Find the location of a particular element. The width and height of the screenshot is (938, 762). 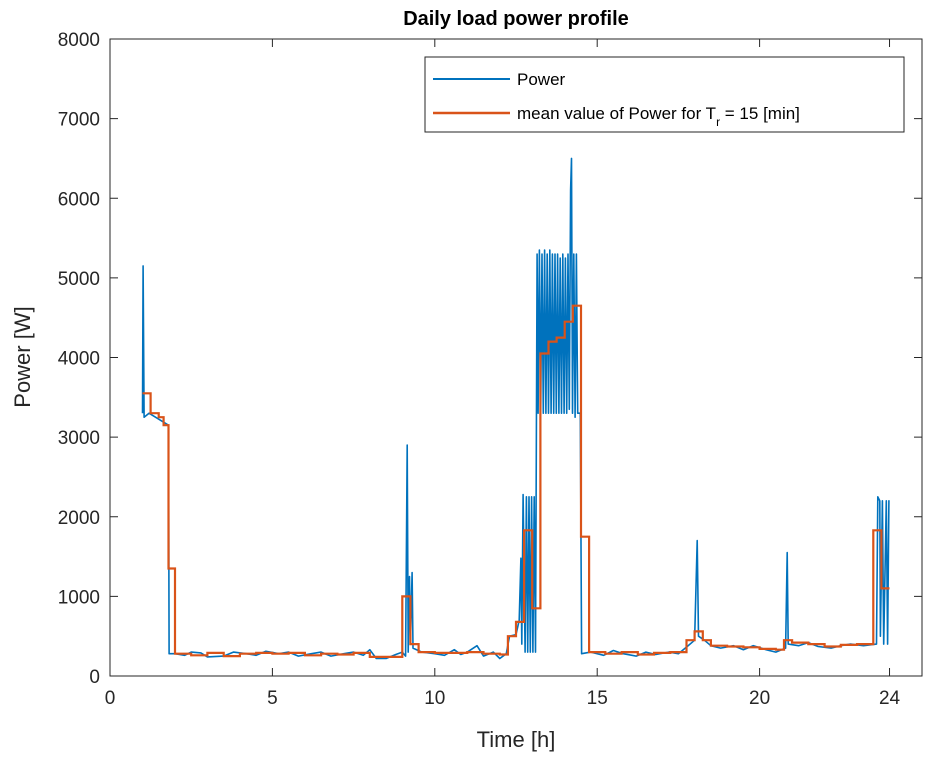

y-tick-label: 2000 is located at coordinates (79, 518).